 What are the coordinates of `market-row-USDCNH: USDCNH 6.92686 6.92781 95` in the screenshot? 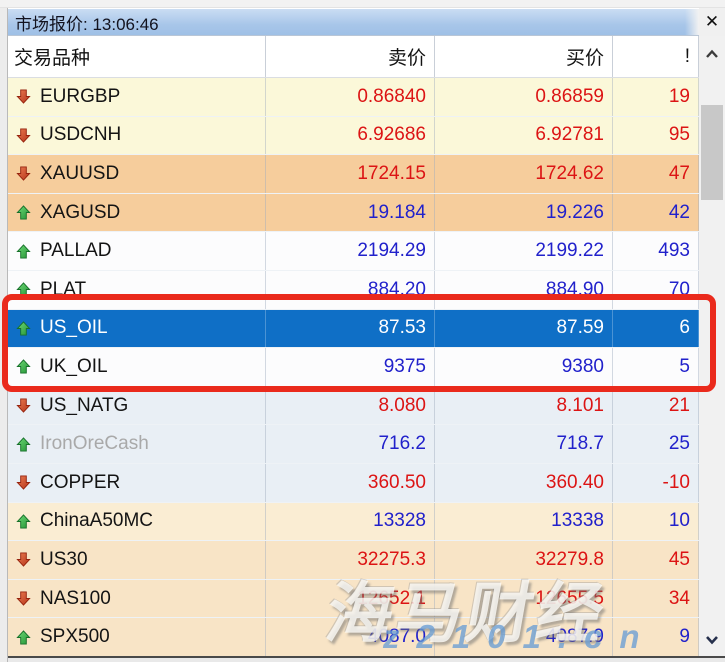 It's located at (353, 136).